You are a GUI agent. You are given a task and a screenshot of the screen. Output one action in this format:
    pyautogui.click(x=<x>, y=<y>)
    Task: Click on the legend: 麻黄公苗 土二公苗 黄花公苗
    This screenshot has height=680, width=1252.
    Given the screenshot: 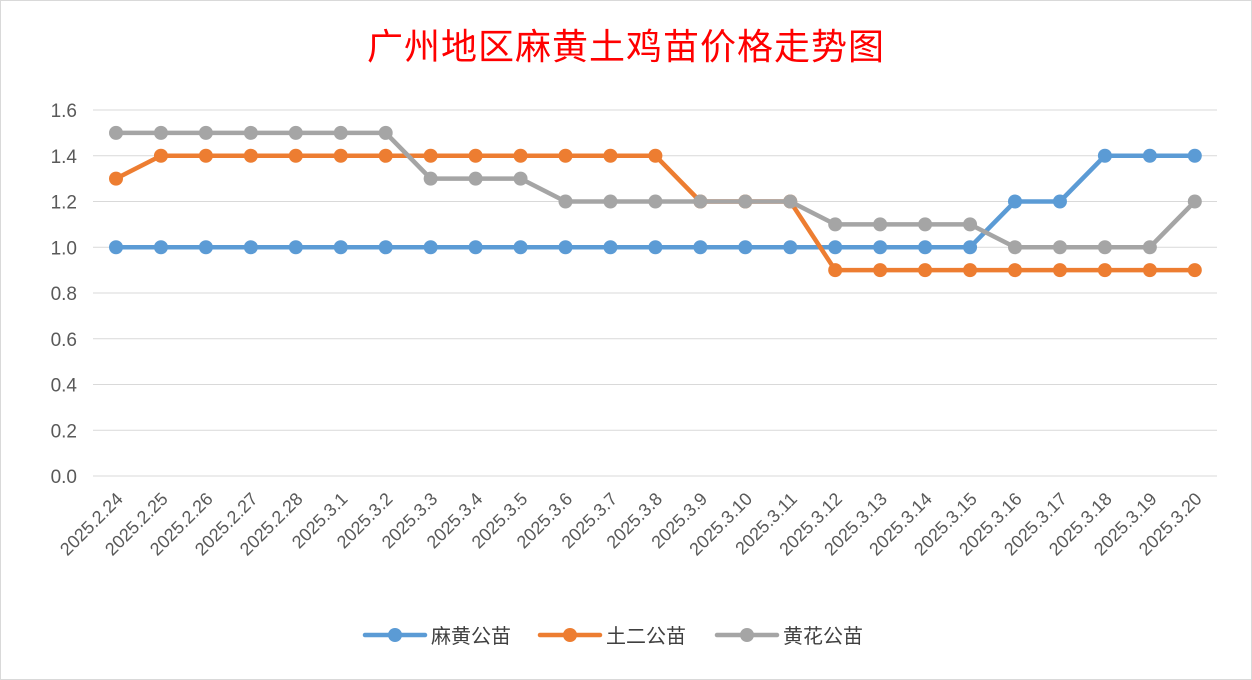 What is the action you would take?
    pyautogui.click(x=612, y=636)
    